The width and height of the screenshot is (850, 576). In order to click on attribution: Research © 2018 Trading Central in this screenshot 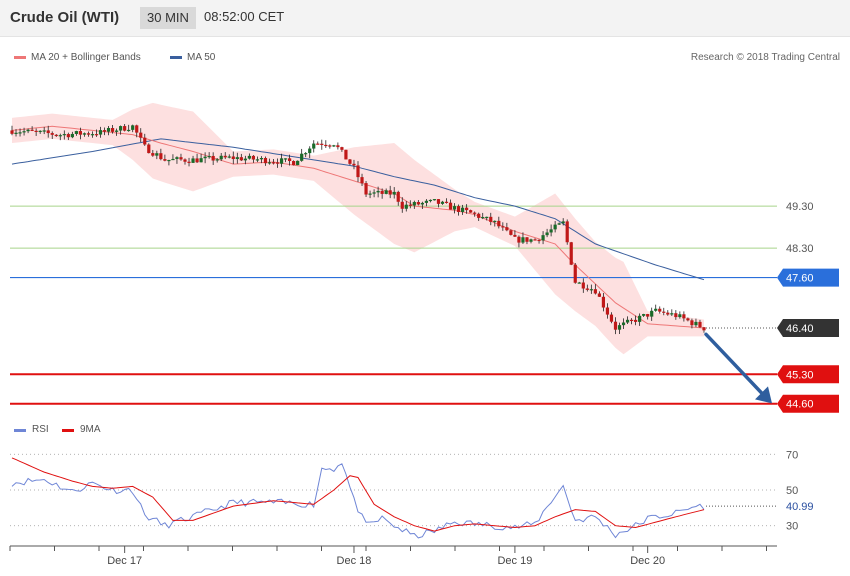, I will do `click(765, 57)`.